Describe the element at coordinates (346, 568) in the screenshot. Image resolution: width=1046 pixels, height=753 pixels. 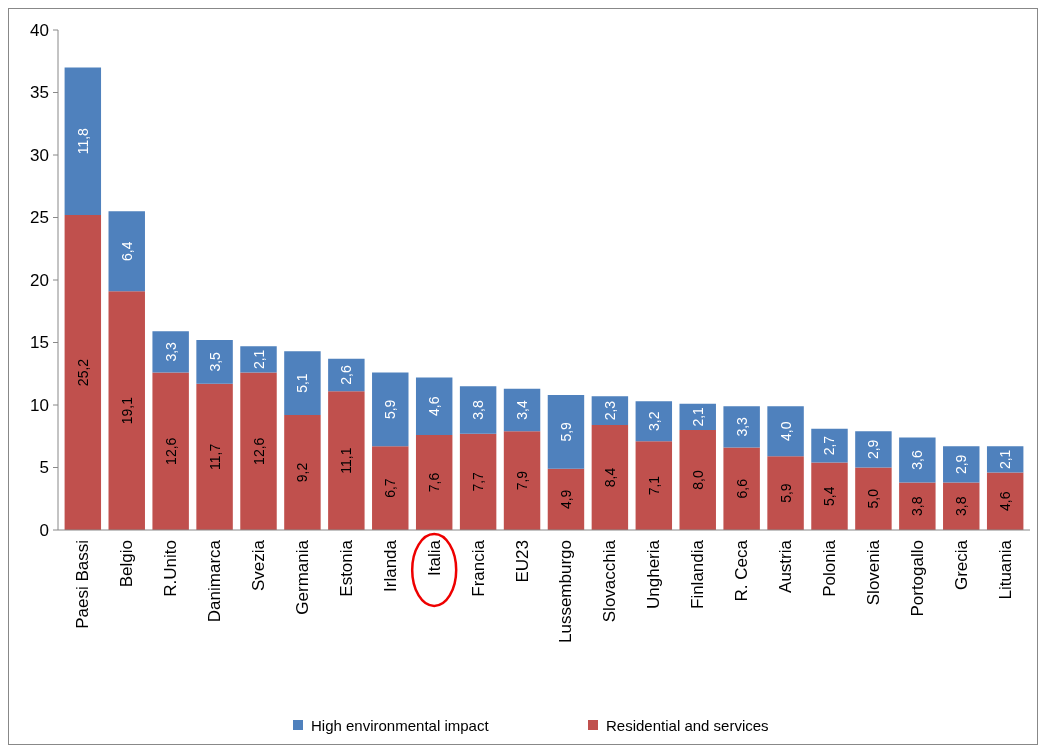
I see `x-tick-label: Estonia` at that location.